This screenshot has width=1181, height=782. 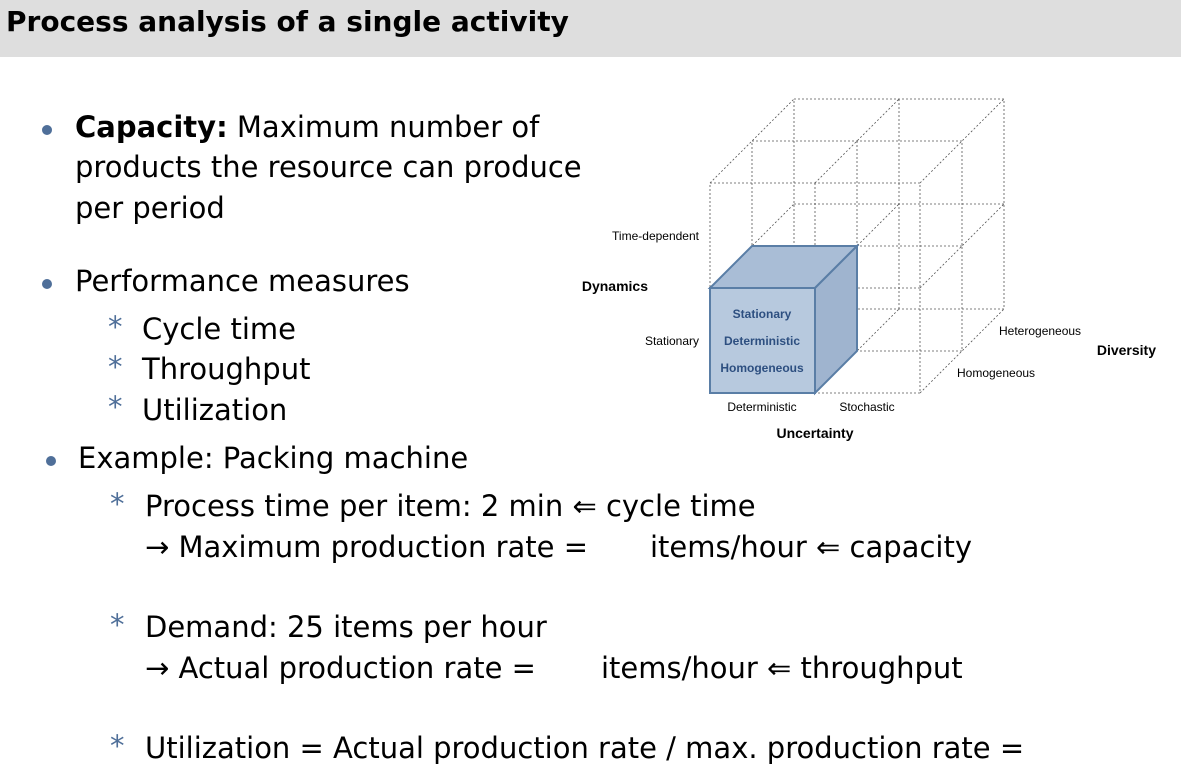 I want to click on demand-line: Demand: 25 items per hour, so click(x=346, y=627).